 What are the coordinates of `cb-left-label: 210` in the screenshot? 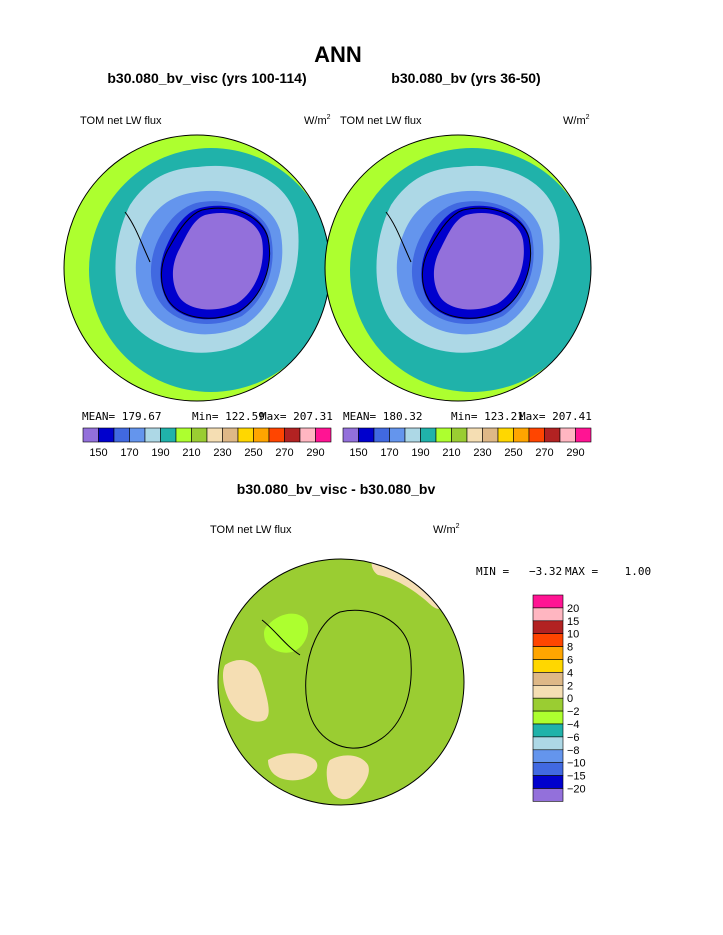 It's located at (191, 453).